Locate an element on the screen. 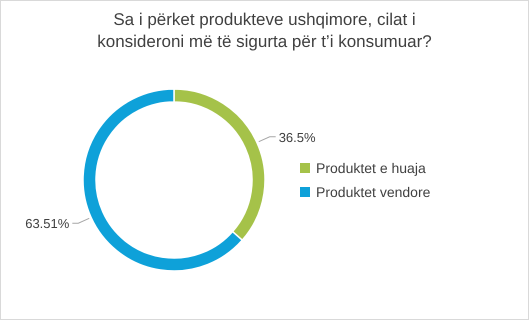 This screenshot has width=529, height=320. data-label: 63.51% is located at coordinates (47, 224).